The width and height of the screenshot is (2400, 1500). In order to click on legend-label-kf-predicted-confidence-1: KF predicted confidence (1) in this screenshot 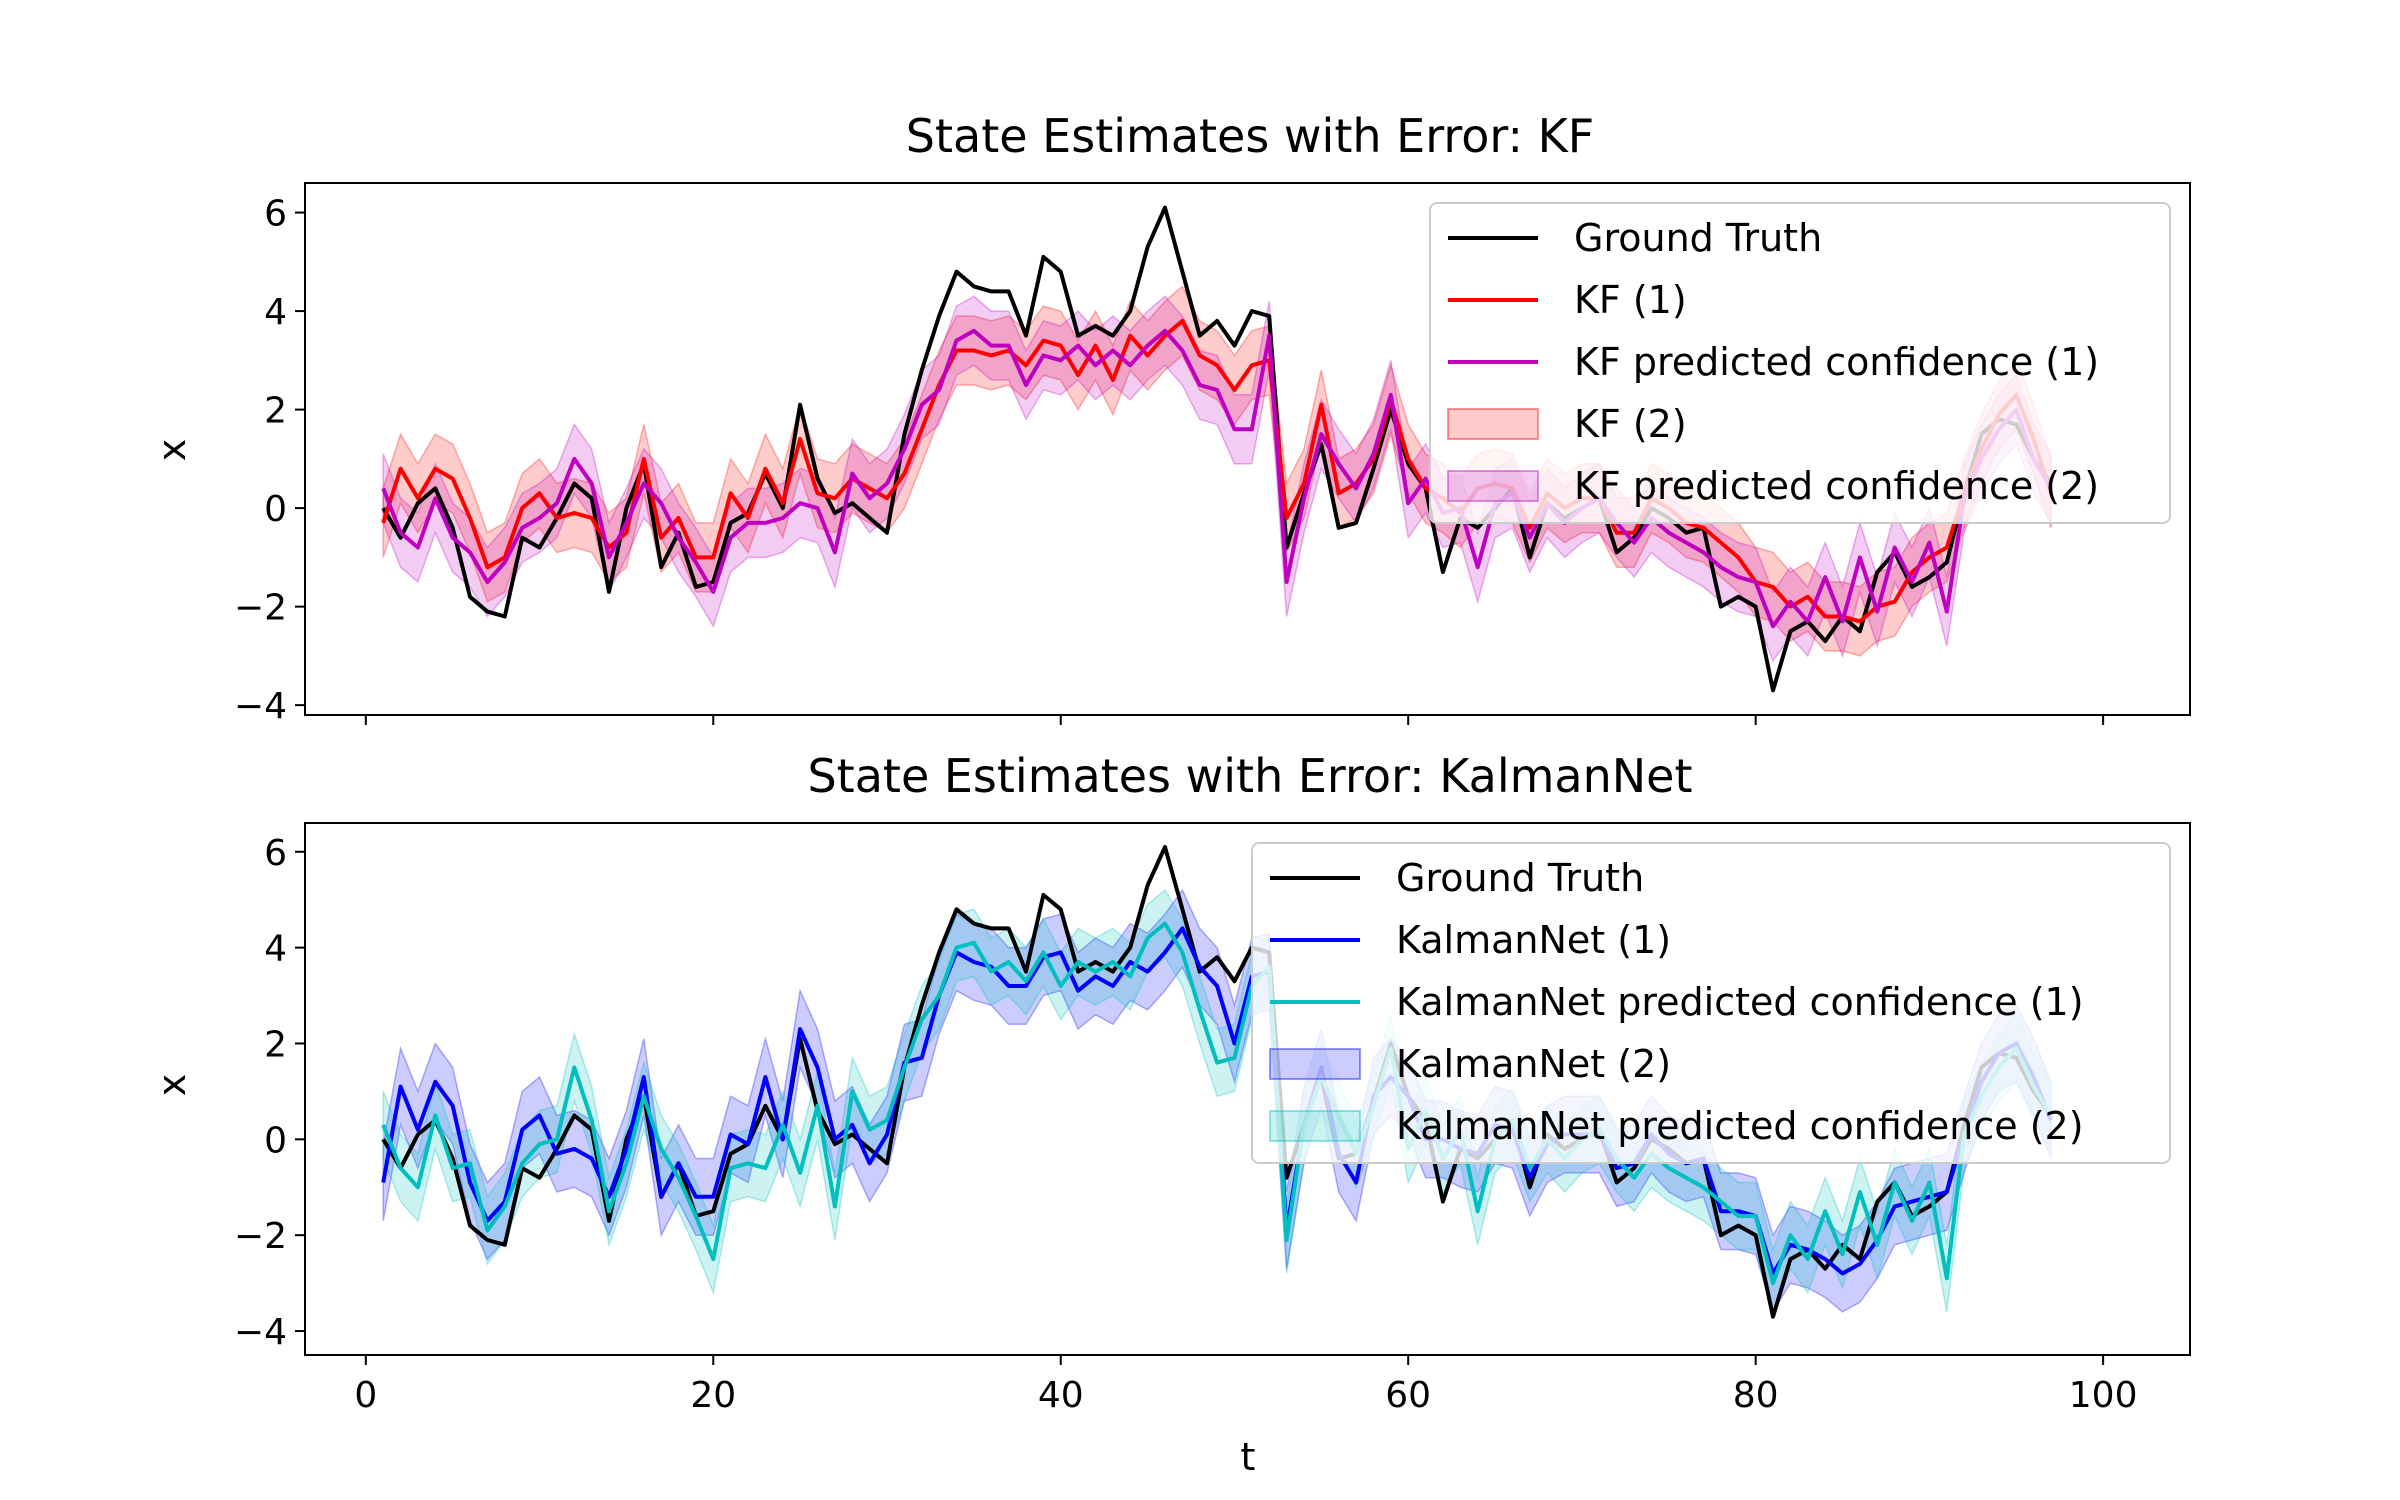, I will do `click(1836, 362)`.